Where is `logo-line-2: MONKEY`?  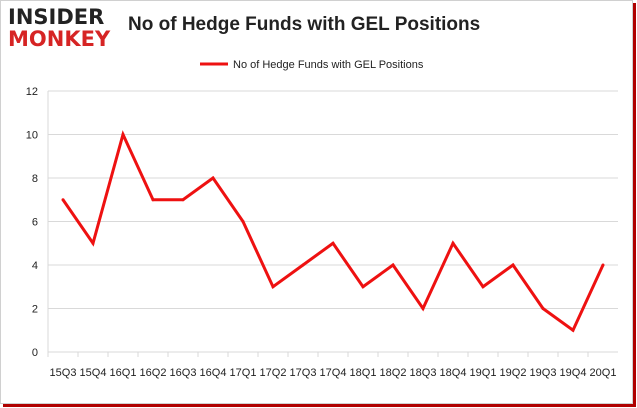 logo-line-2: MONKEY is located at coordinates (59, 39).